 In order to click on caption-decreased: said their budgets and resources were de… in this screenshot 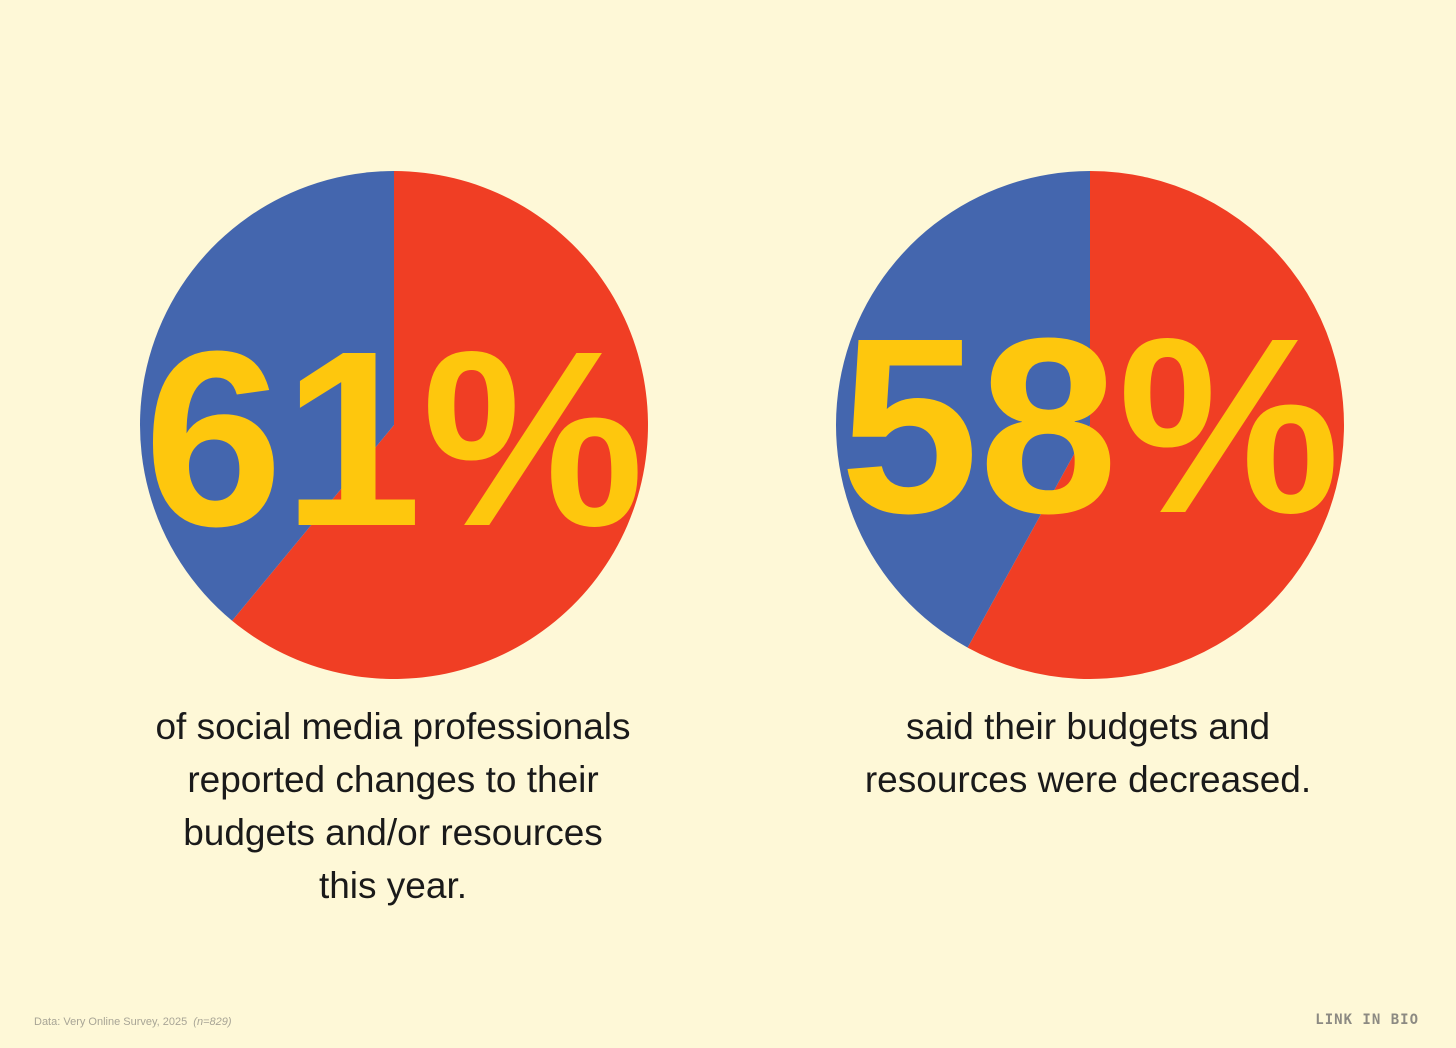, I will do `click(1088, 753)`.